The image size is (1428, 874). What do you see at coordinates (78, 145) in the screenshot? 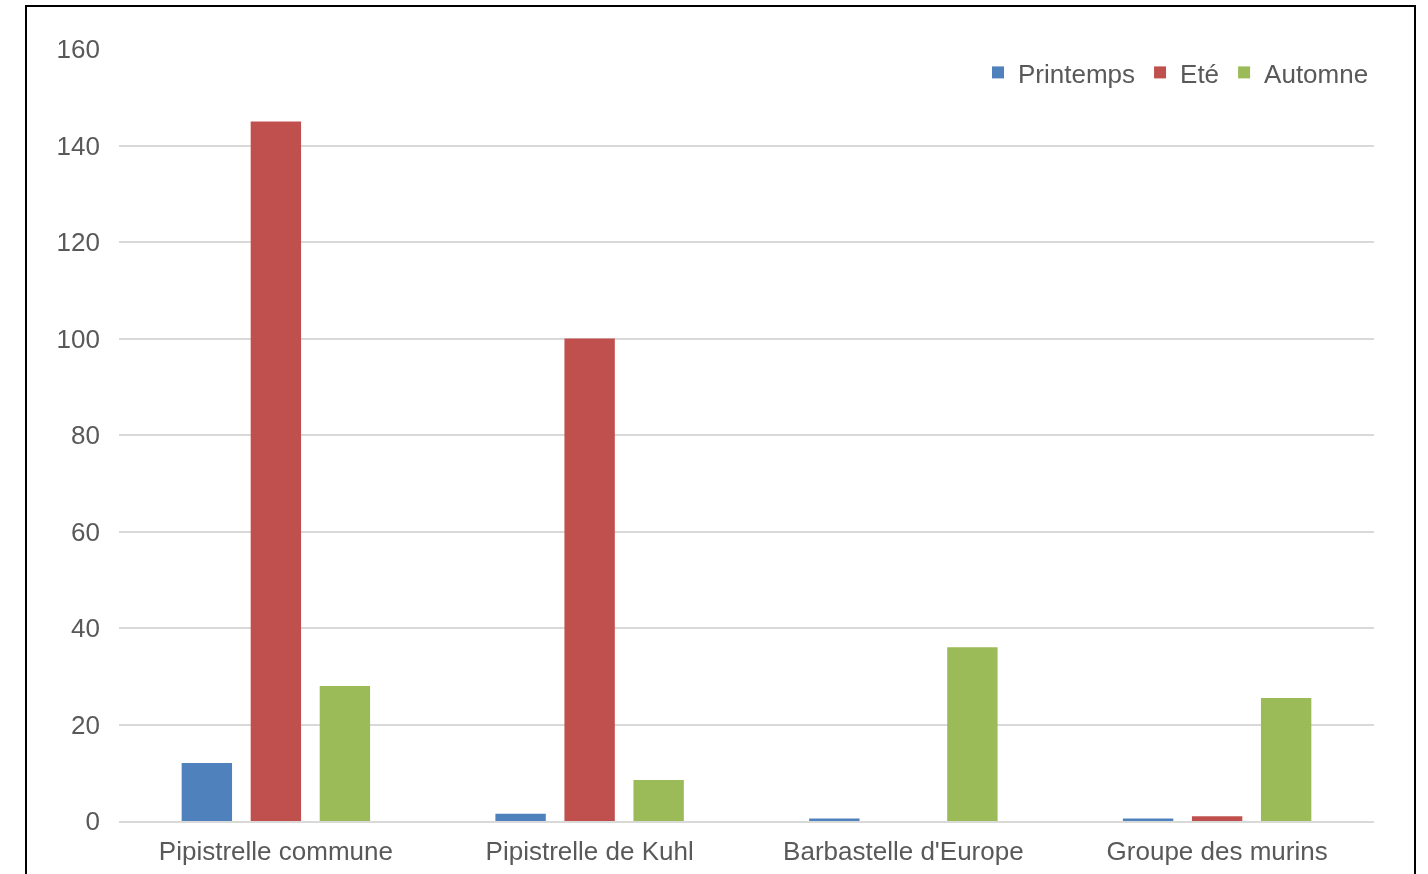
I see `y-tick-label: 140` at bounding box center [78, 145].